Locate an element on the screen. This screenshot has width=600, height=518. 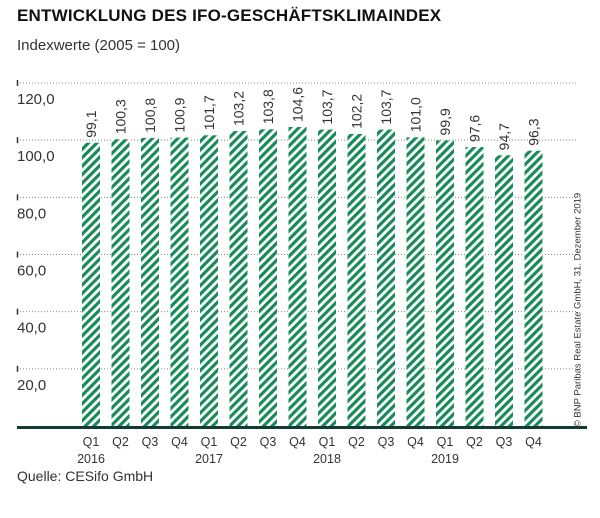
data-label: 102,2 is located at coordinates (357, 111).